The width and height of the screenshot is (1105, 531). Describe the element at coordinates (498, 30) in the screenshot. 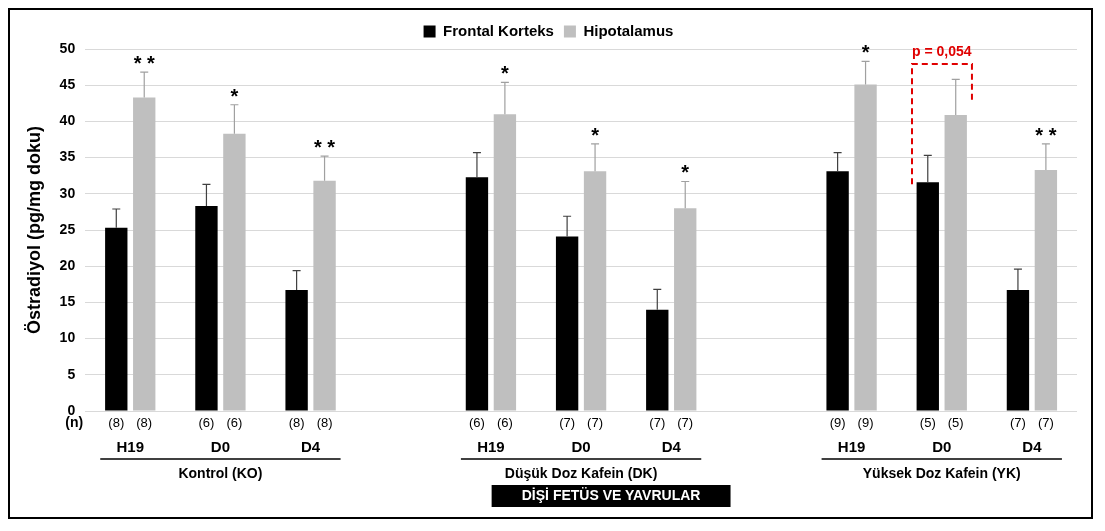

I see `legend-label: Frontal Korteks` at that location.